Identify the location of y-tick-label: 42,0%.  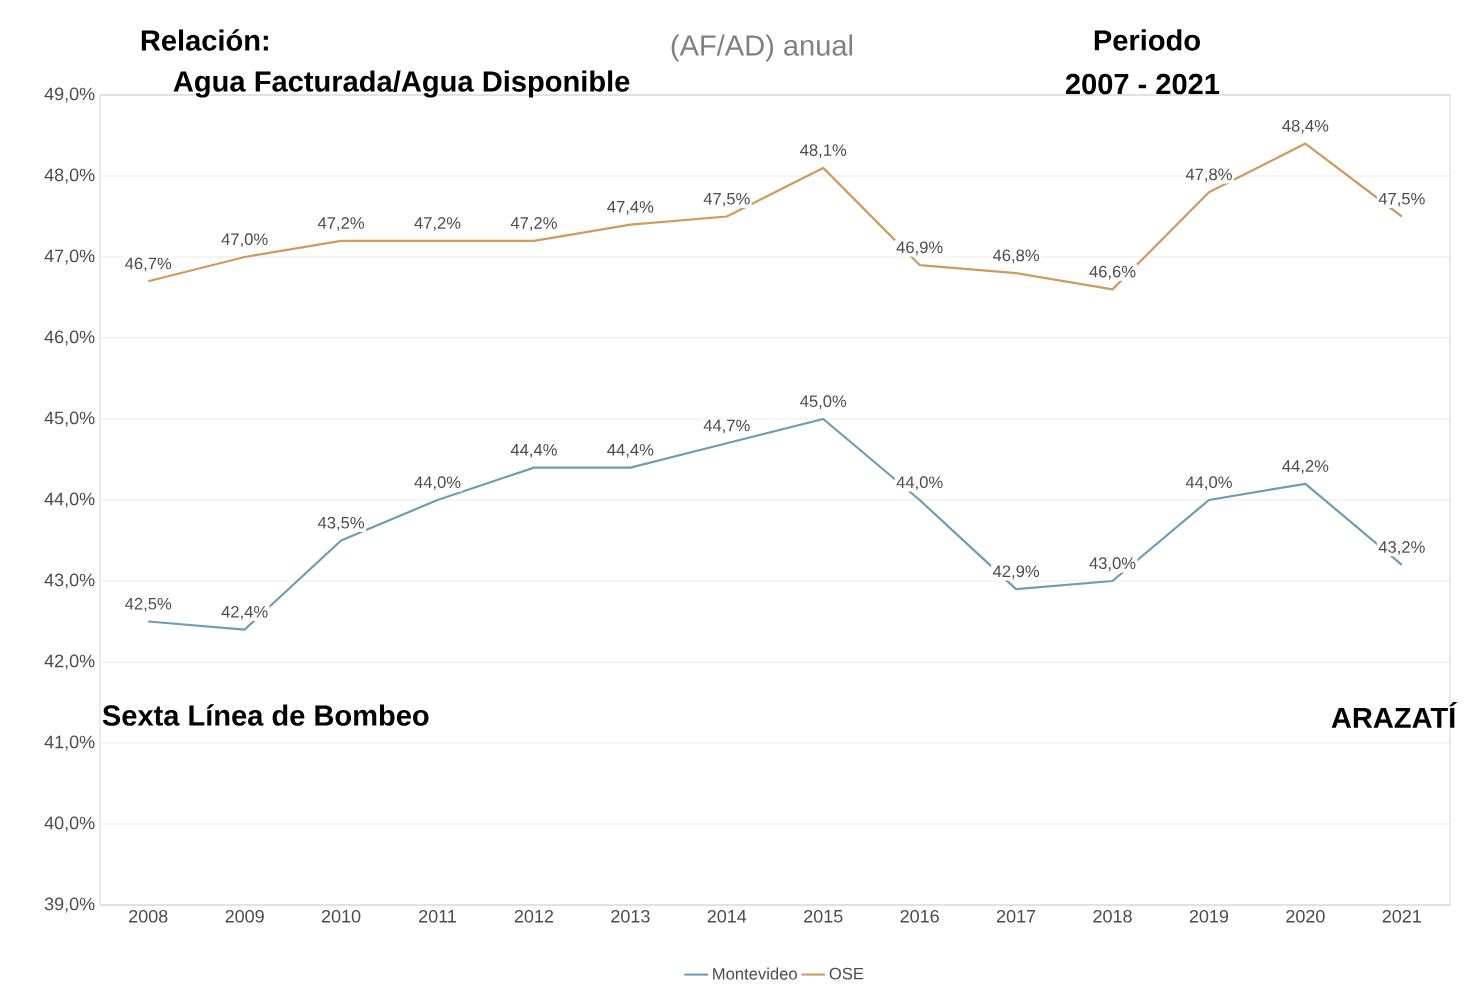
(69, 662).